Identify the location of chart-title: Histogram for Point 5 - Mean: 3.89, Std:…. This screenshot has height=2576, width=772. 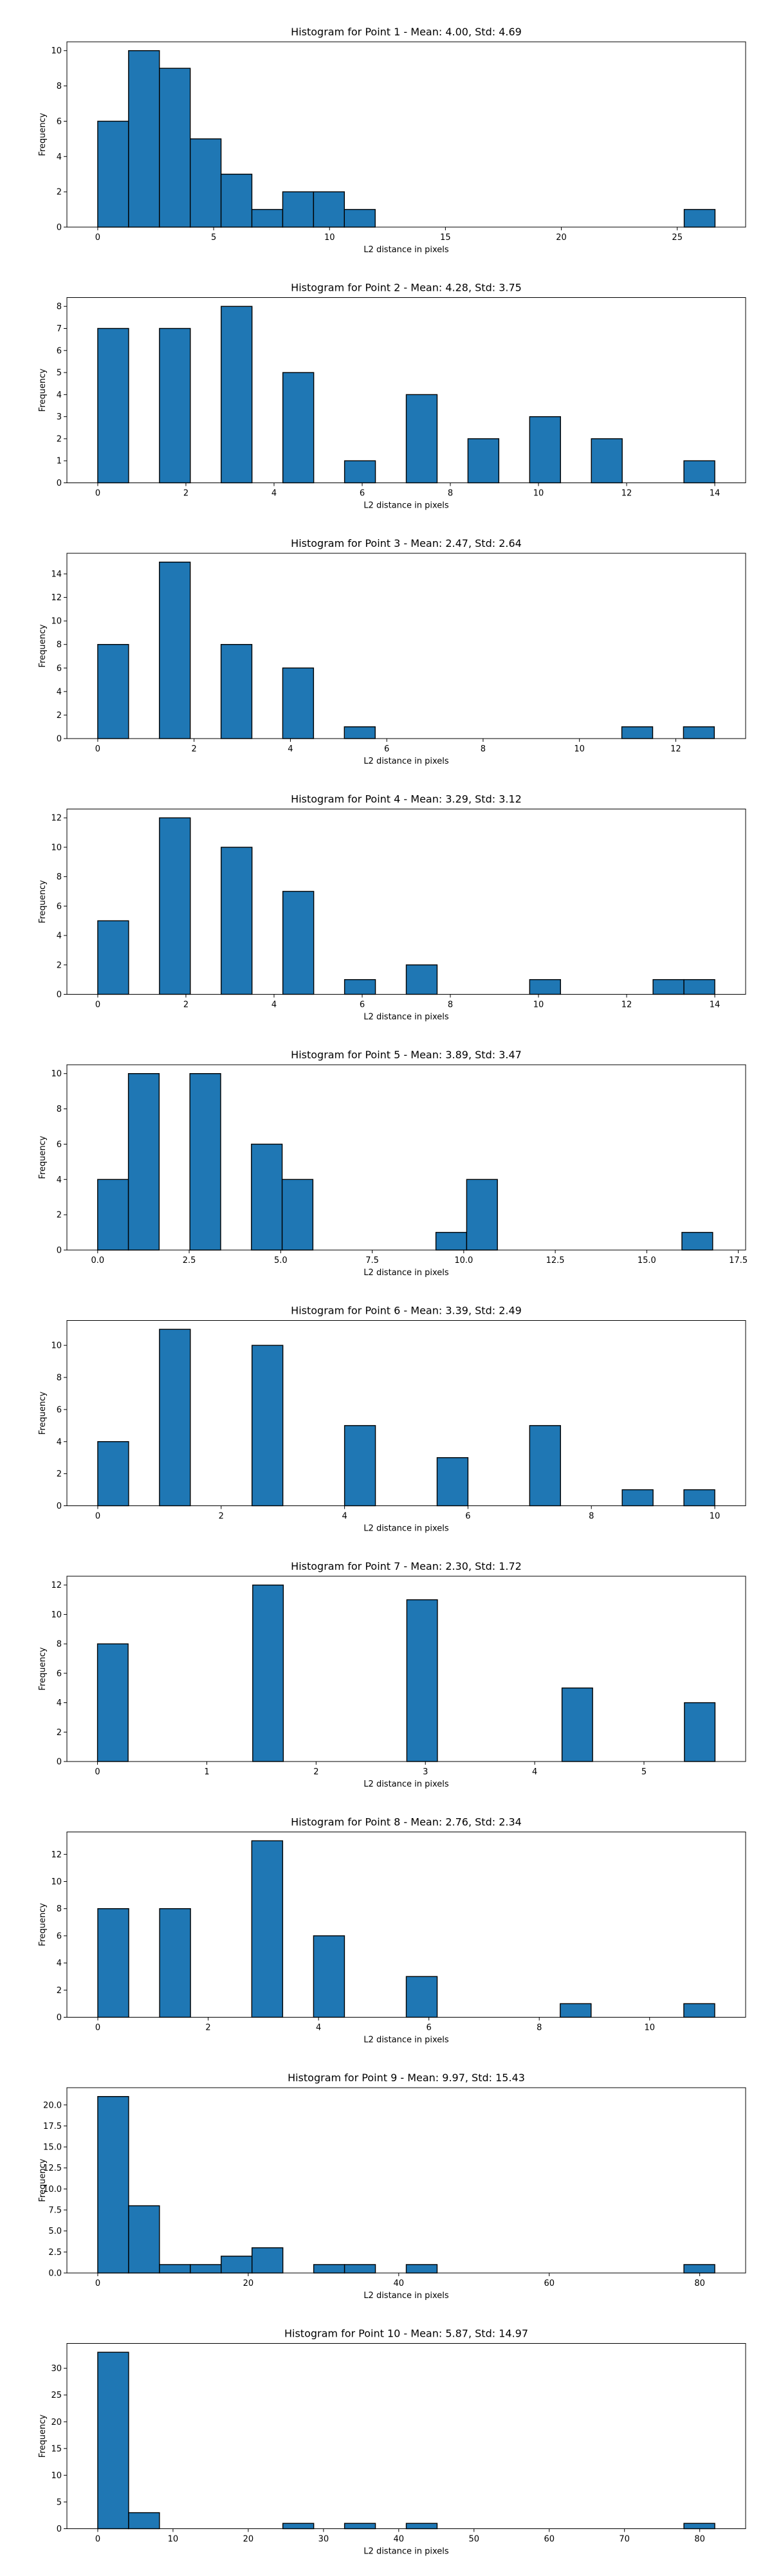
(406, 1055).